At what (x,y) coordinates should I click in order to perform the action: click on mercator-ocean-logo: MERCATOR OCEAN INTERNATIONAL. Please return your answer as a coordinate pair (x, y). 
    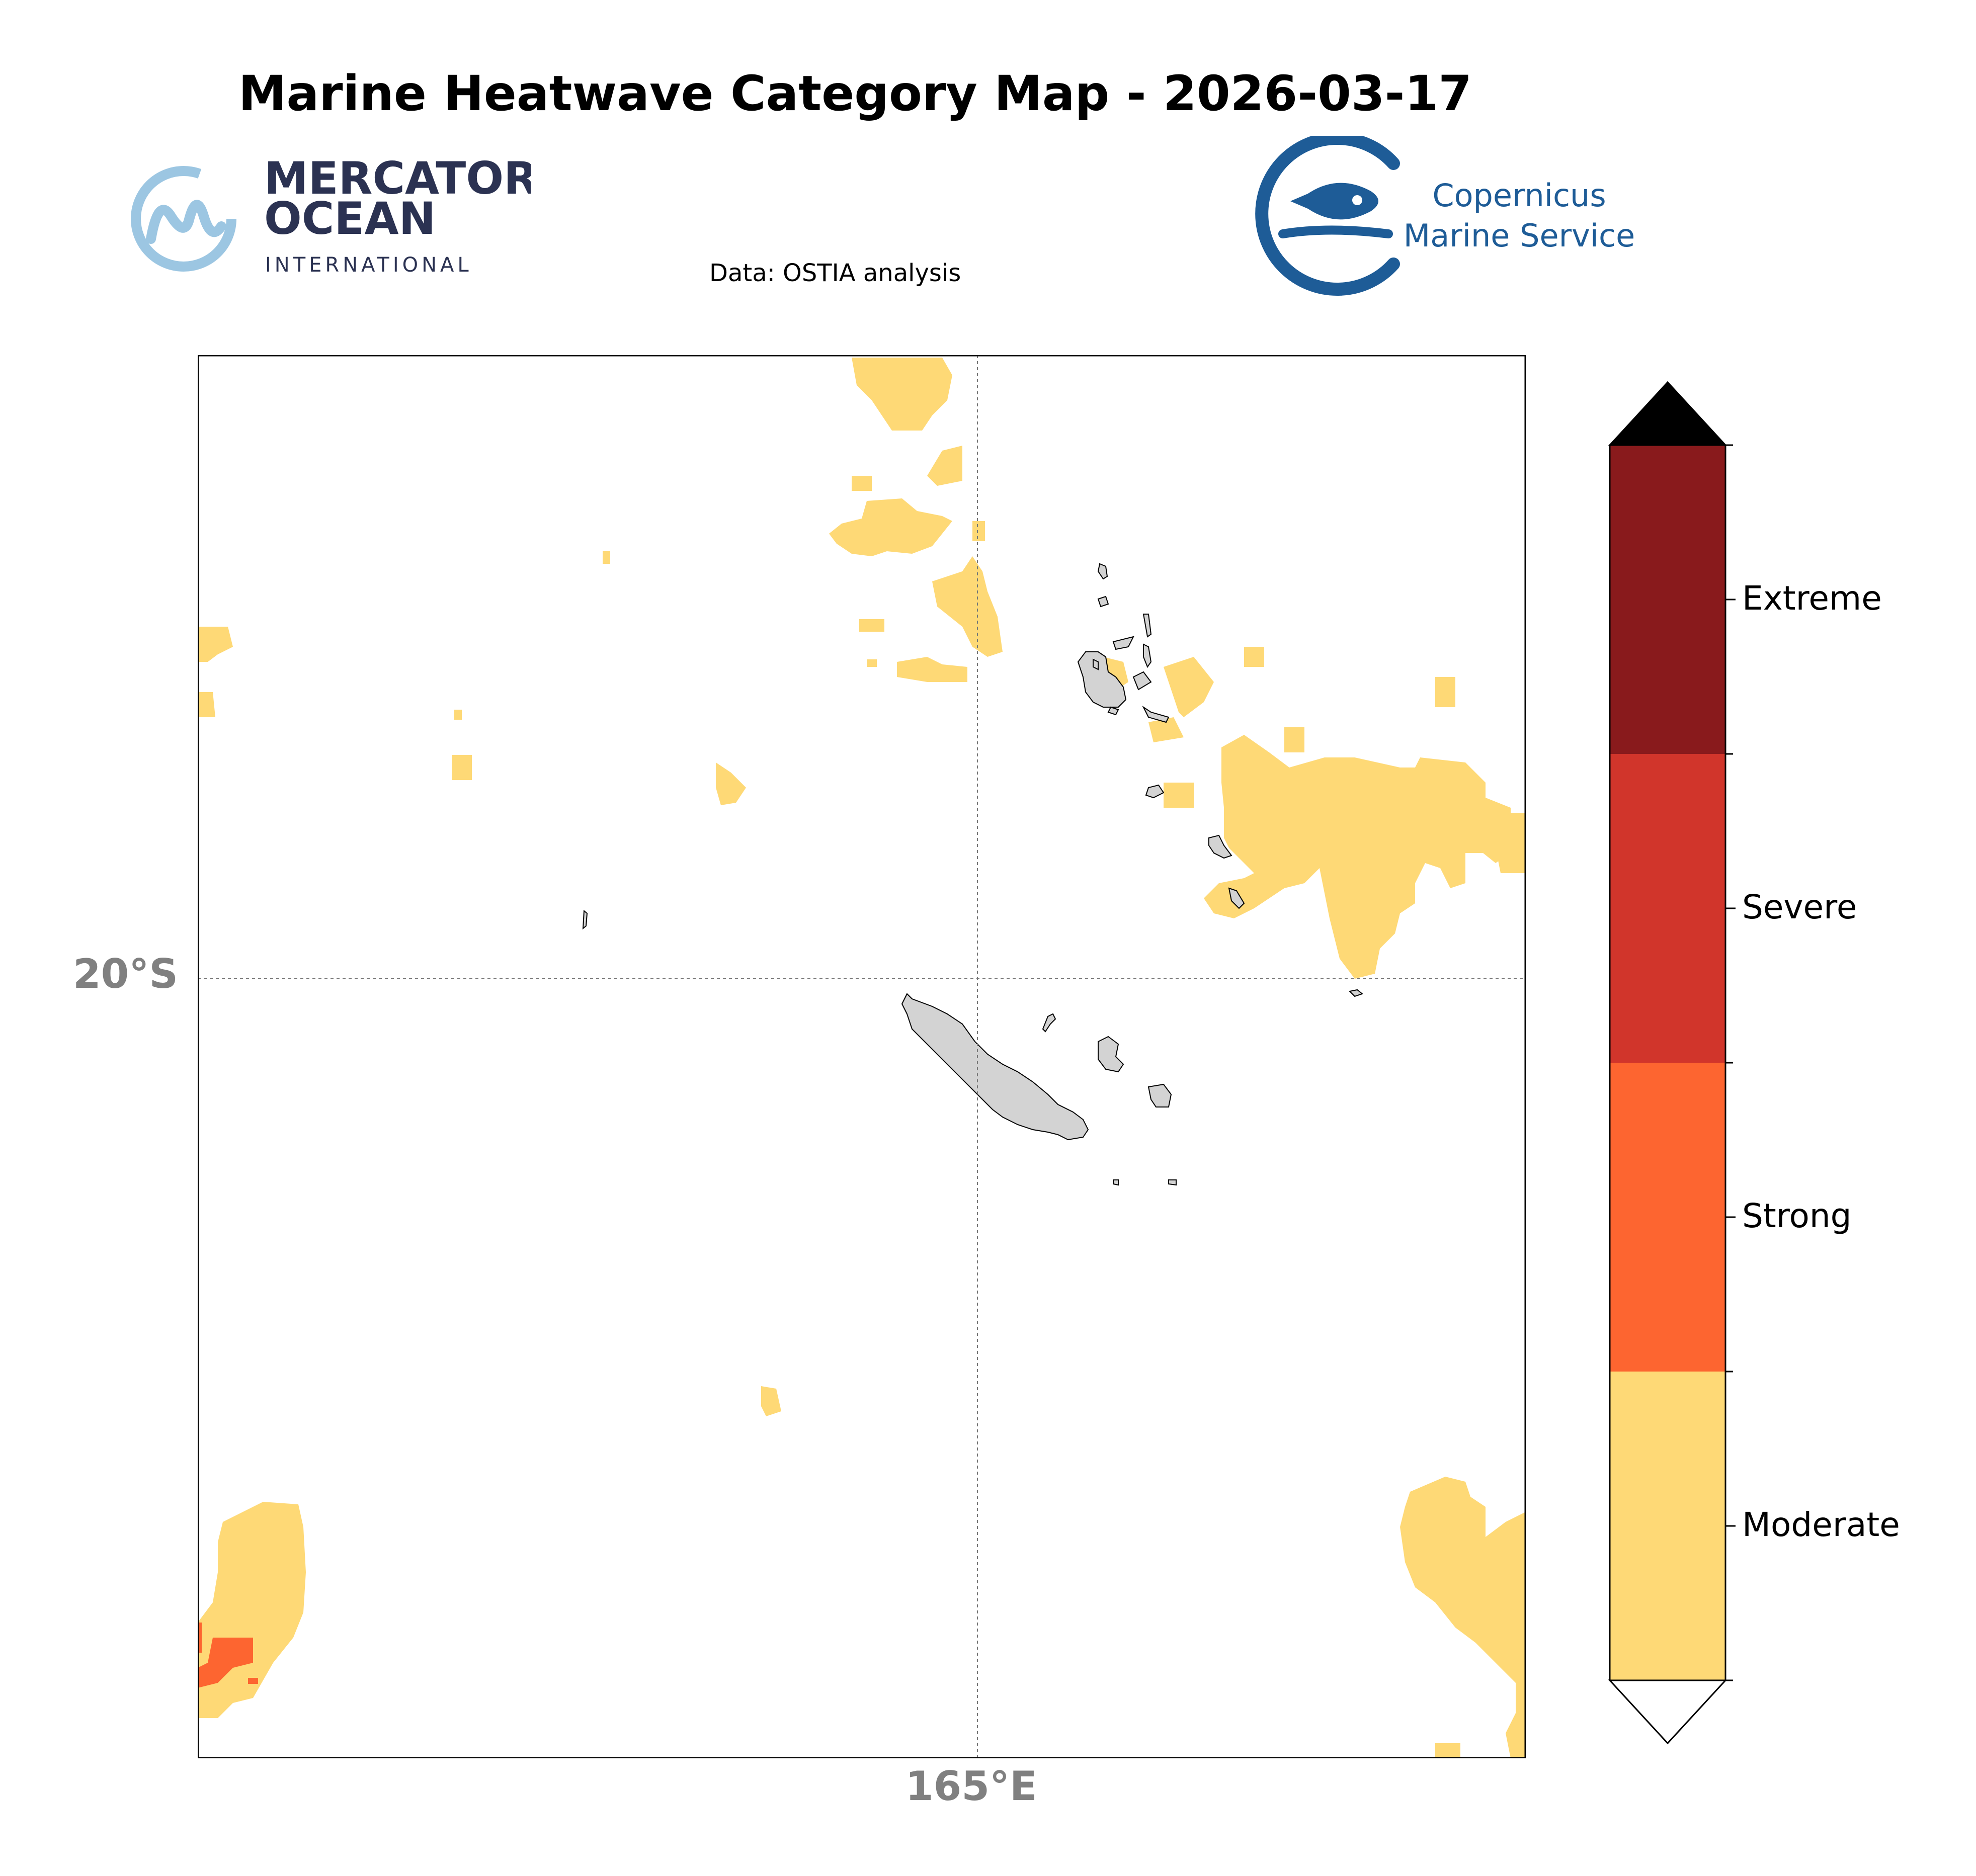
    Looking at the image, I should click on (331, 217).